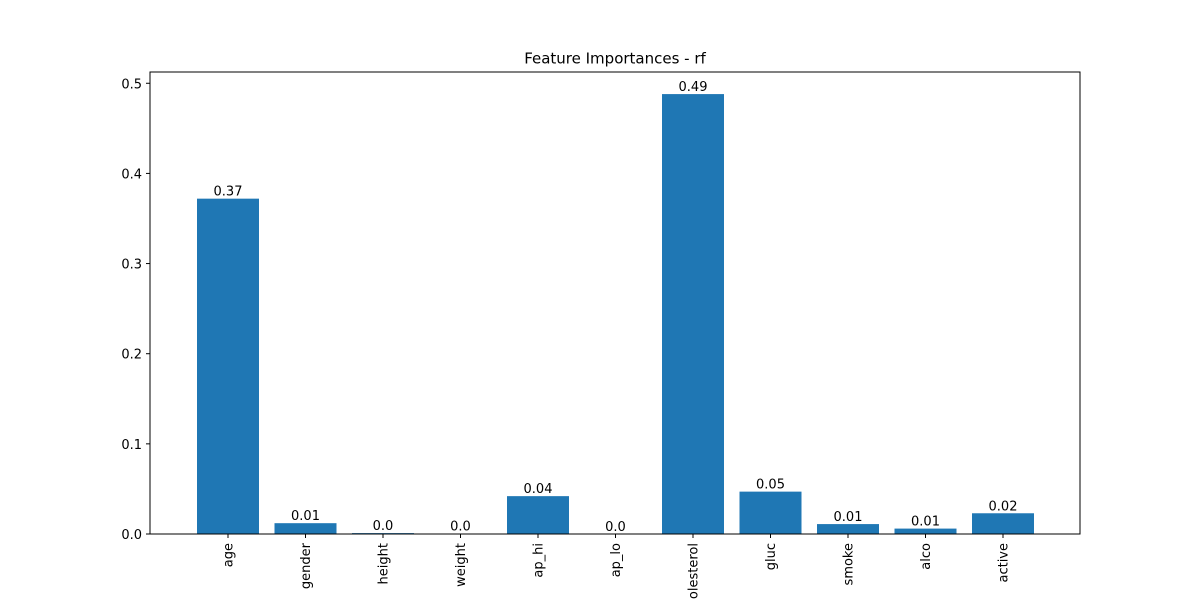  What do you see at coordinates (849, 564) in the screenshot?
I see `x-tick-label-smoke: smoke` at bounding box center [849, 564].